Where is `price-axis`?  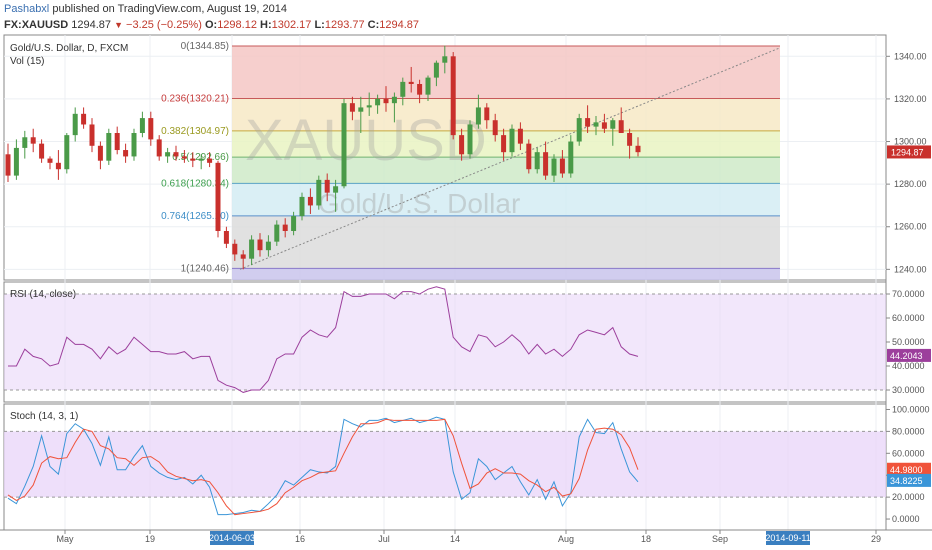
price-axis is located at coordinates (909, 282).